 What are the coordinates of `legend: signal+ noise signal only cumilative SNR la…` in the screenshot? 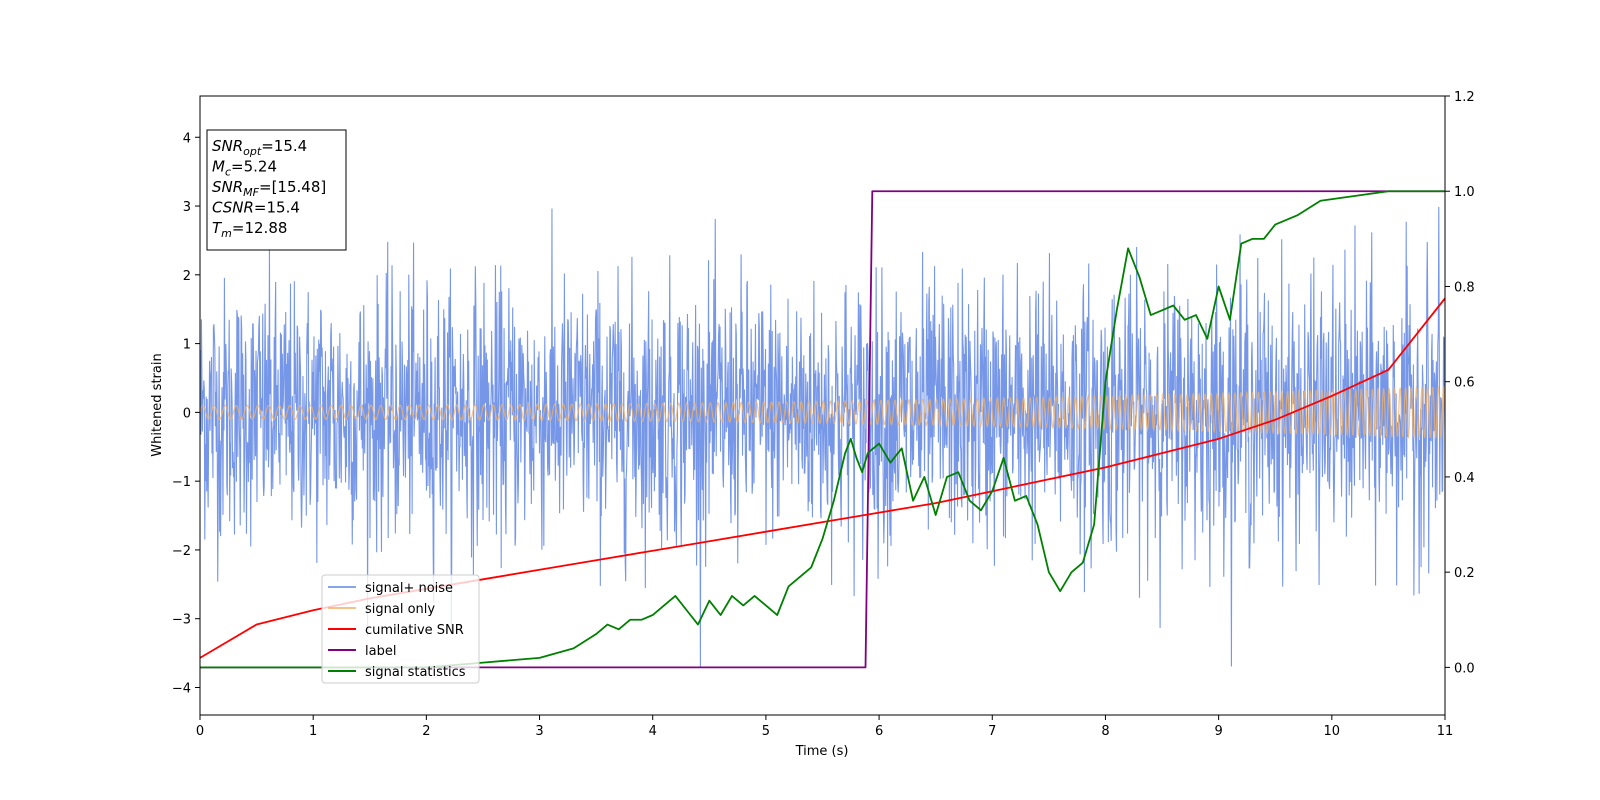 It's located at (400, 629).